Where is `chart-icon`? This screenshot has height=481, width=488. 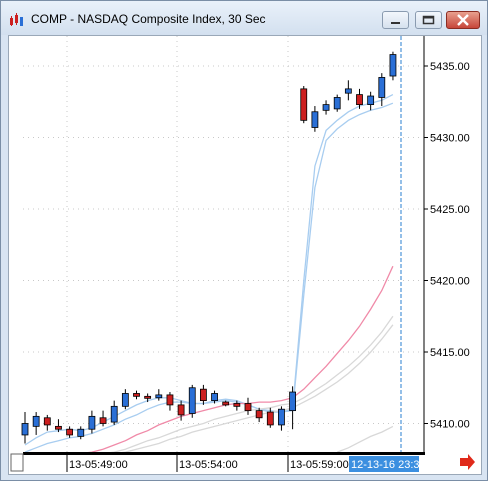 chart-icon is located at coordinates (16, 19).